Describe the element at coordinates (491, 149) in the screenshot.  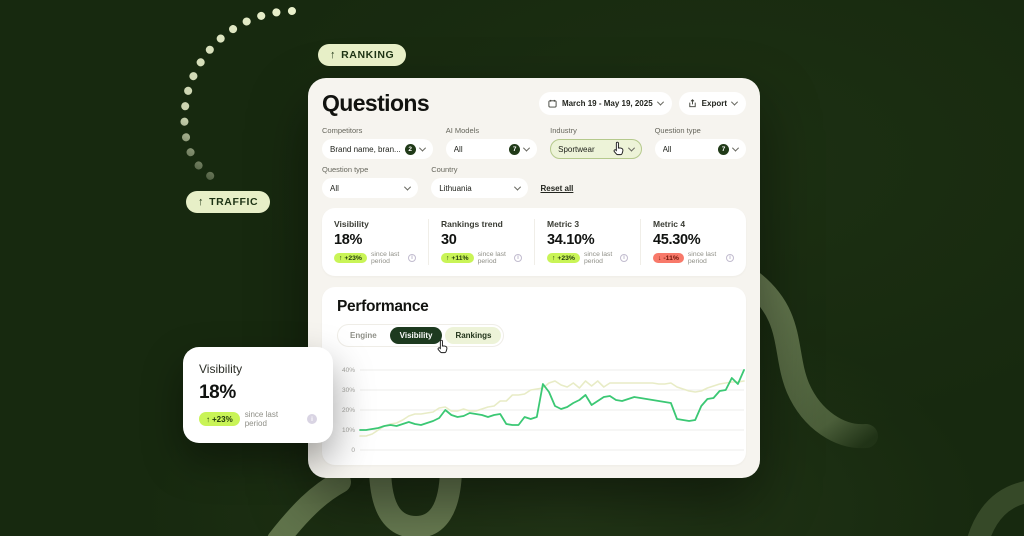
I see `ai-models-select: All 7` at that location.